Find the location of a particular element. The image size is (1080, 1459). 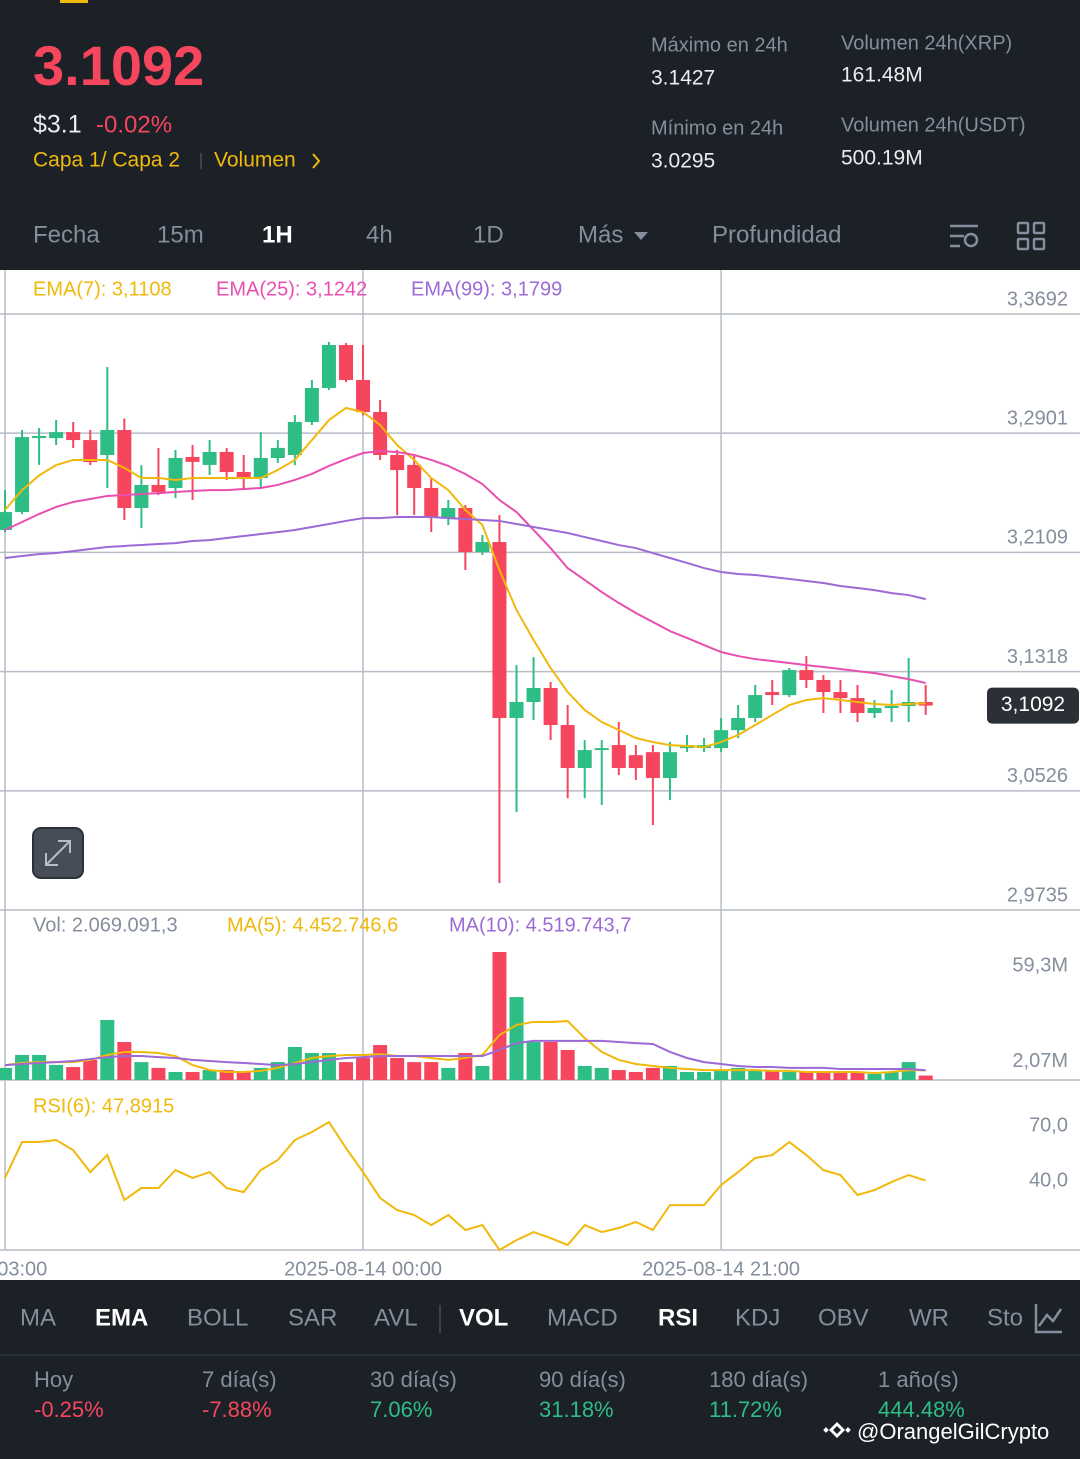

legend-entry: MA(10): 4.519.743,7 is located at coordinates (540, 925).